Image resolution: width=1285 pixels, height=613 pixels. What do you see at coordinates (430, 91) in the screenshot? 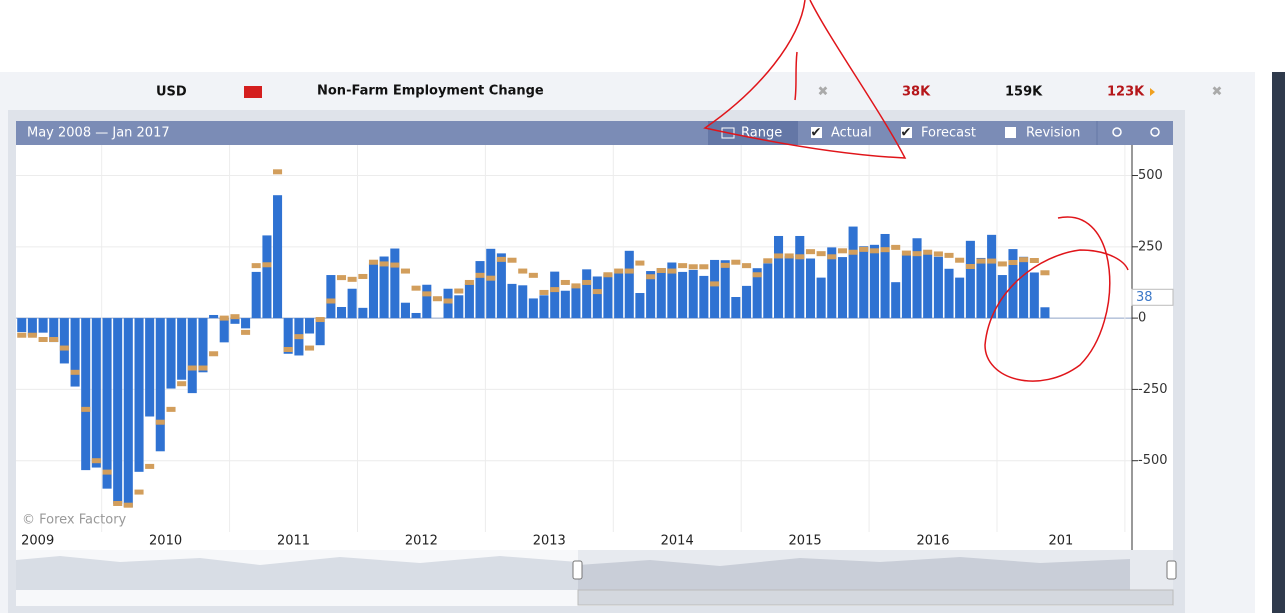
I see `event-name: Non-Farm Employment Change` at bounding box center [430, 91].